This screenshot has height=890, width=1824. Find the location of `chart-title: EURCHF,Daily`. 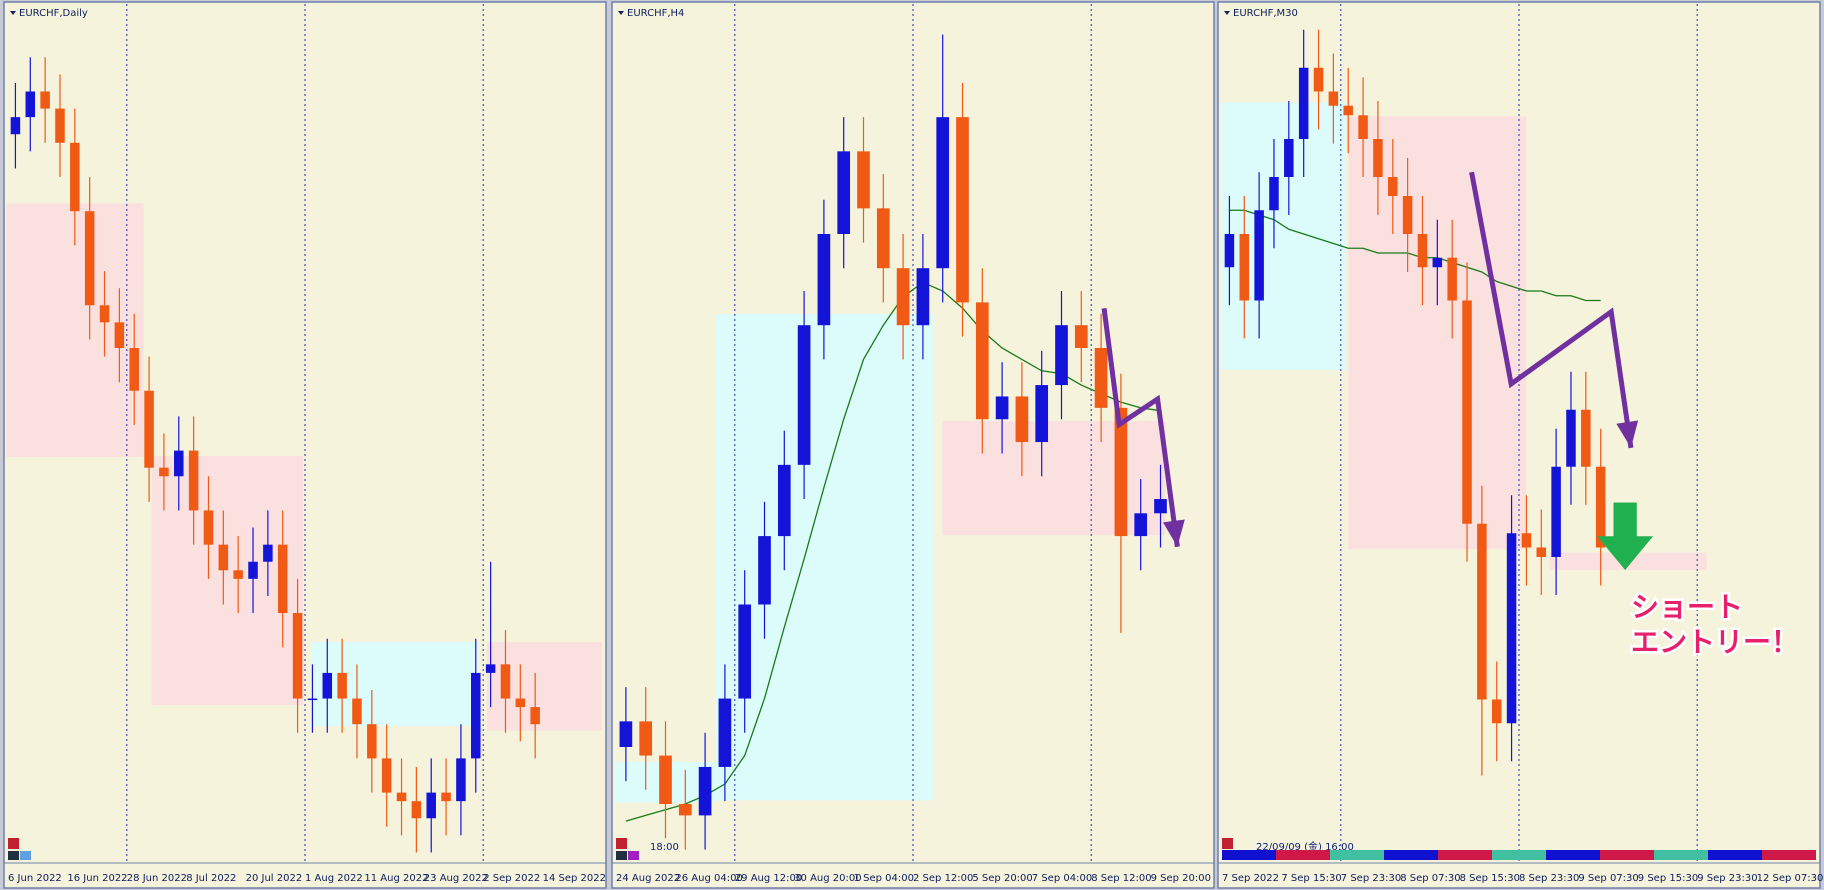

chart-title: EURCHF,Daily is located at coordinates (53, 13).